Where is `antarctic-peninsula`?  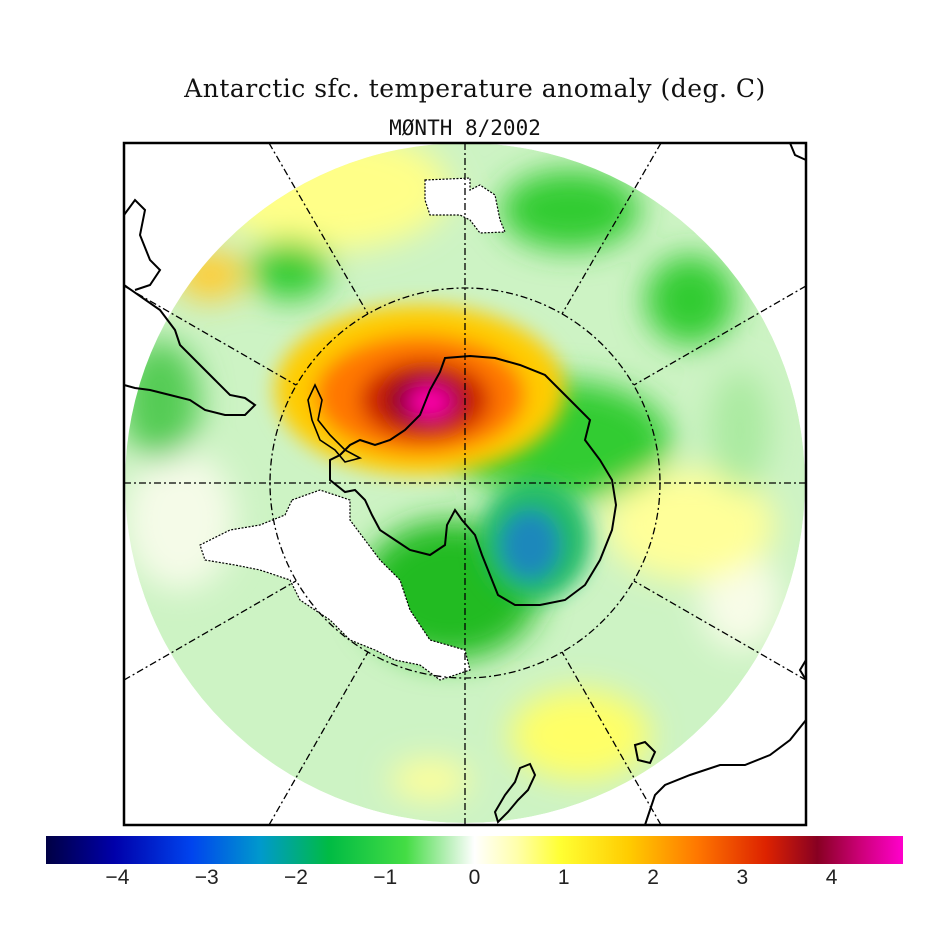
antarctic-peninsula is located at coordinates (335, 423).